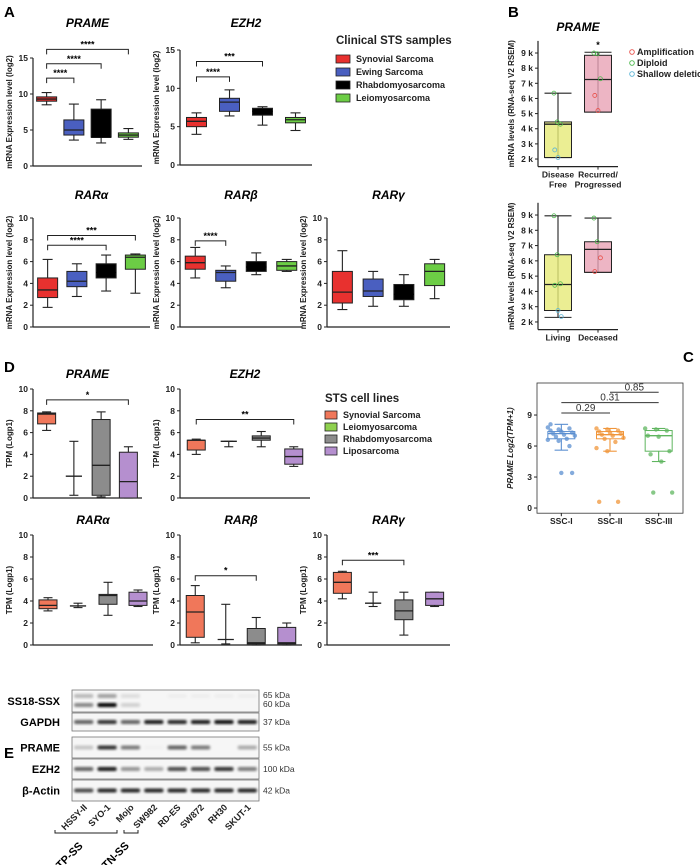 The height and width of the screenshot is (865, 700). What do you see at coordinates (394, 41) in the screenshot?
I see `legend-title: Clinical STS samples` at bounding box center [394, 41].